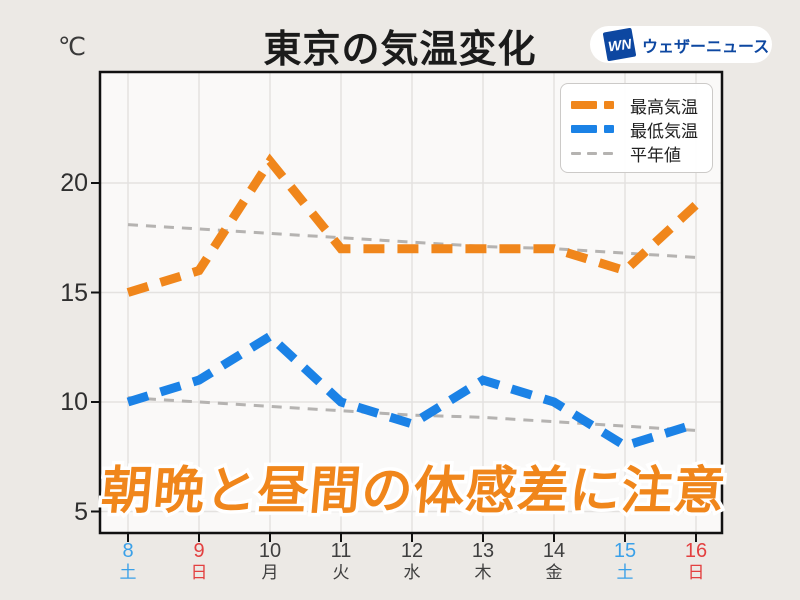 Image resolution: width=800 pixels, height=600 pixels. I want to click on normal-min-temp-line, so click(412, 414).